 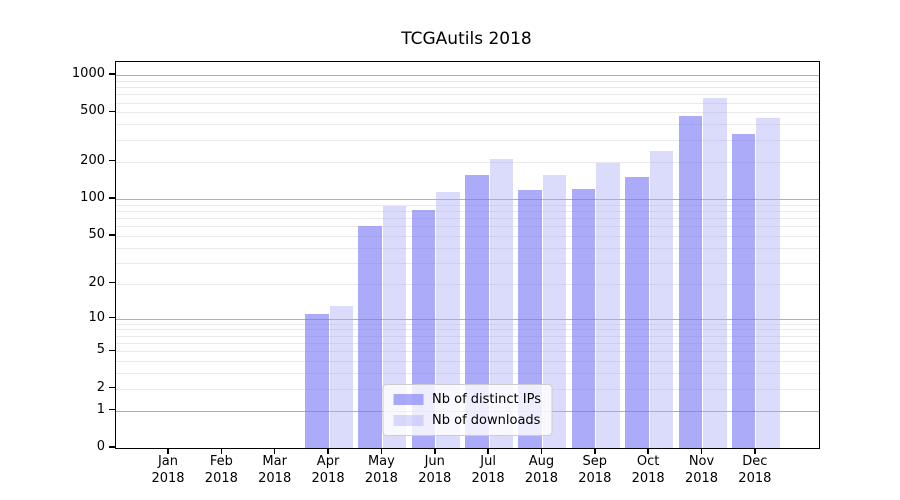 I want to click on x-tick-label-apr: Apr 2018, so click(x=328, y=470).